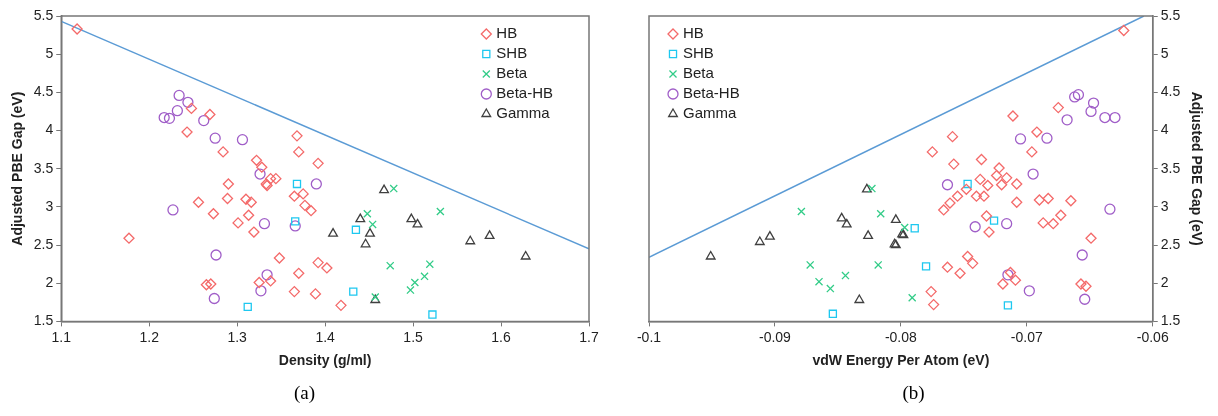 The width and height of the screenshot is (1218, 416). Describe the element at coordinates (43, 320) in the screenshot. I see `y-tick-label: 1.5` at that location.